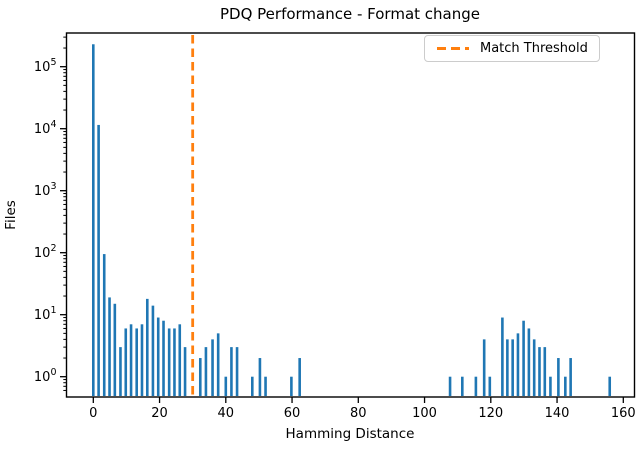 This screenshot has height=449, width=640. Describe the element at coordinates (350, 434) in the screenshot. I see `x-axis-label: Hamming Distance` at that location.